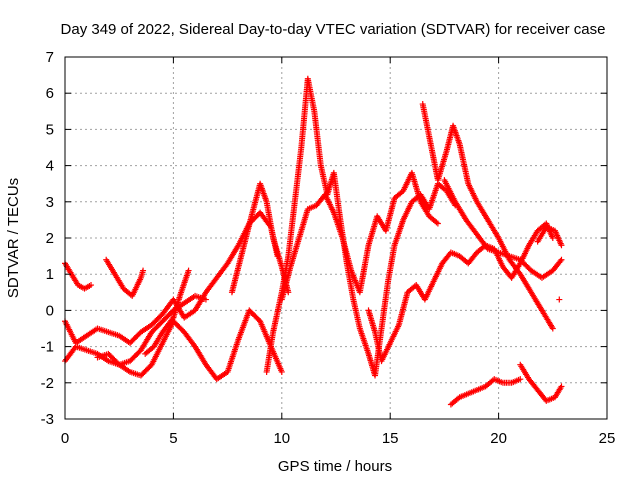 This screenshot has width=640, height=480. What do you see at coordinates (390, 438) in the screenshot?
I see `x-tick-label: 15` at bounding box center [390, 438].